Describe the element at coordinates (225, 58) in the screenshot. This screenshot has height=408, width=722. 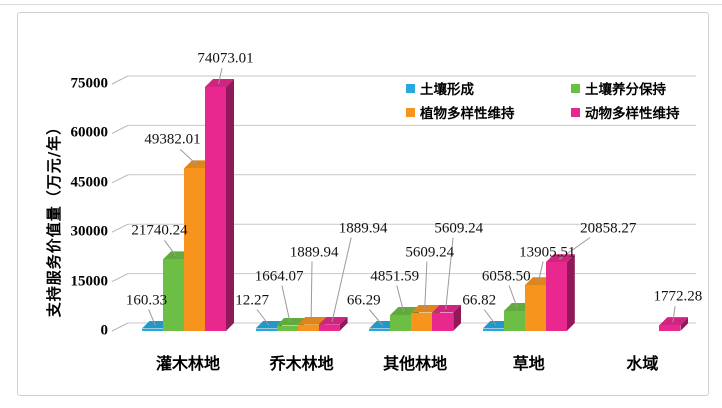
I see `bar-data-label: 74073.01` at that location.